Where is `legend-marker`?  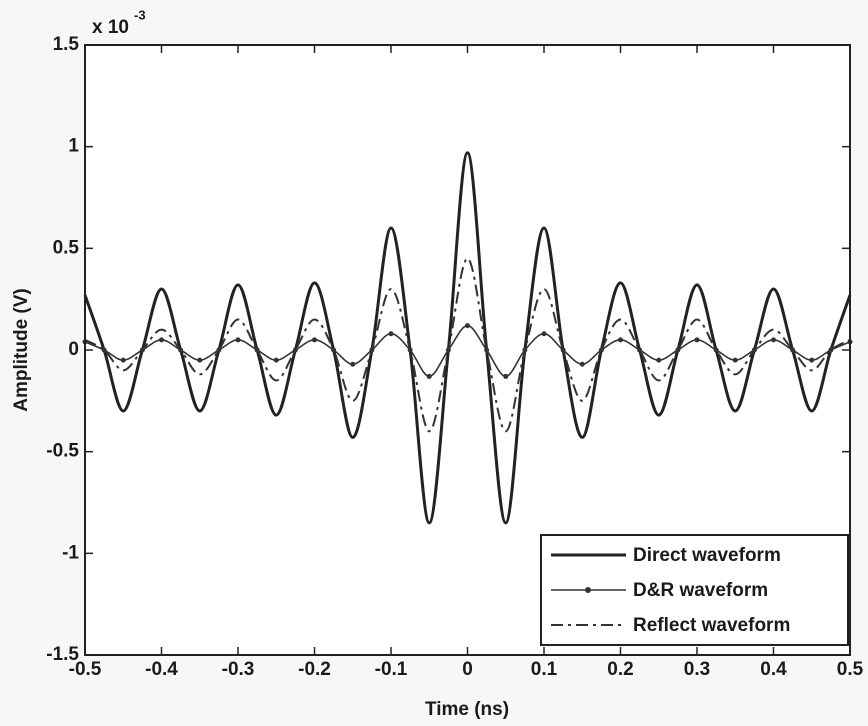 legend-marker is located at coordinates (588, 590).